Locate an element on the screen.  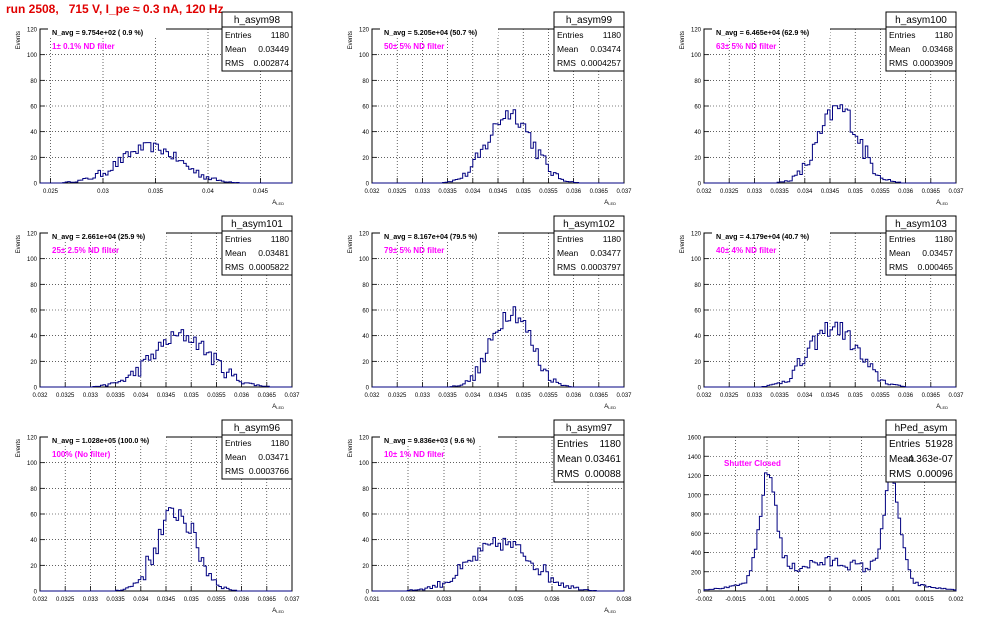
stats-value: 0.0003766 is located at coordinates (269, 471).